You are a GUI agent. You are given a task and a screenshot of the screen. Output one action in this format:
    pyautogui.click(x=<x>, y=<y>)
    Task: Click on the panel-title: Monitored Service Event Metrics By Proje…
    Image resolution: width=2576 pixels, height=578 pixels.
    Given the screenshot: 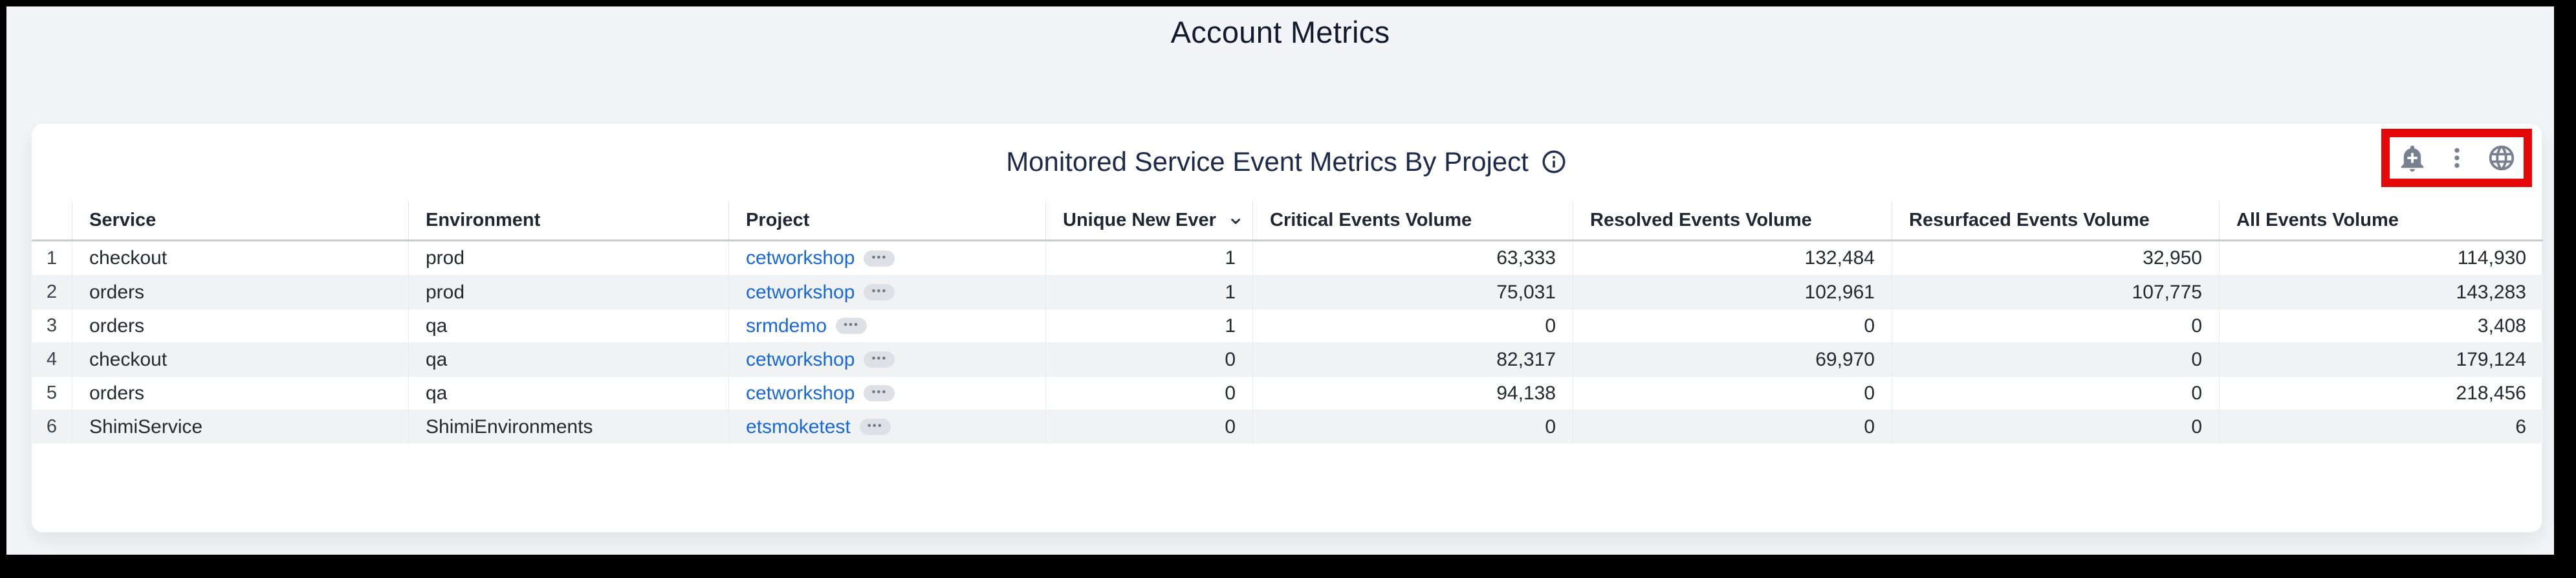 What is the action you would take?
    pyautogui.click(x=1267, y=161)
    